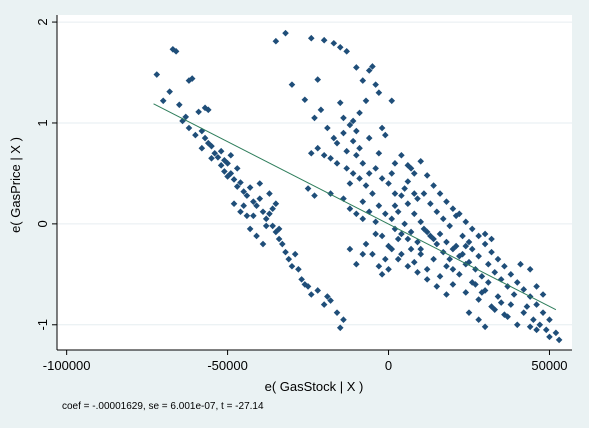  I want to click on y-tick-label: 2, so click(42, 21).